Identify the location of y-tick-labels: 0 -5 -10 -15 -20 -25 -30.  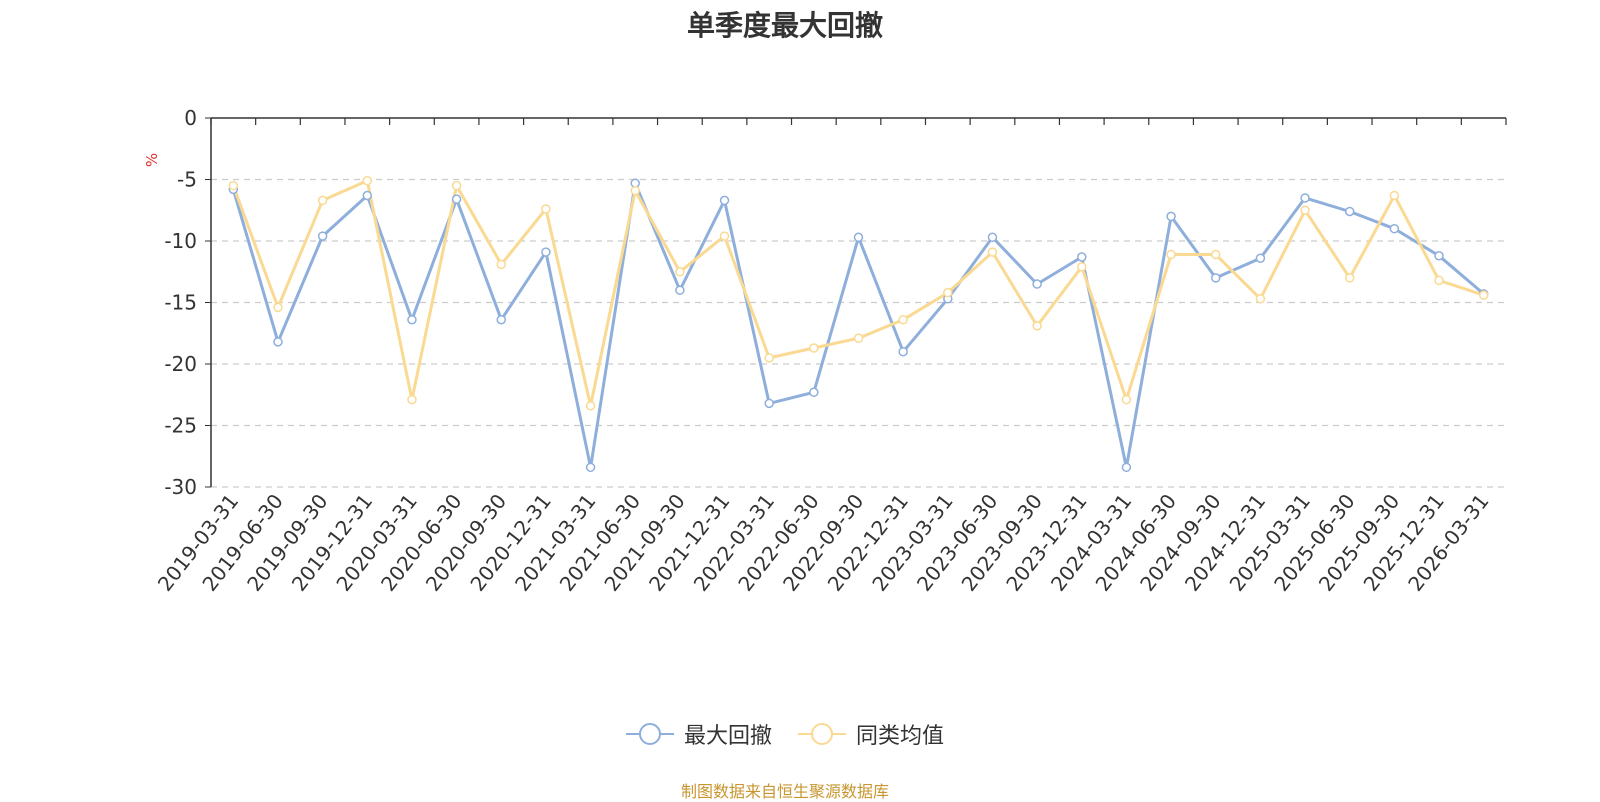
(180, 302).